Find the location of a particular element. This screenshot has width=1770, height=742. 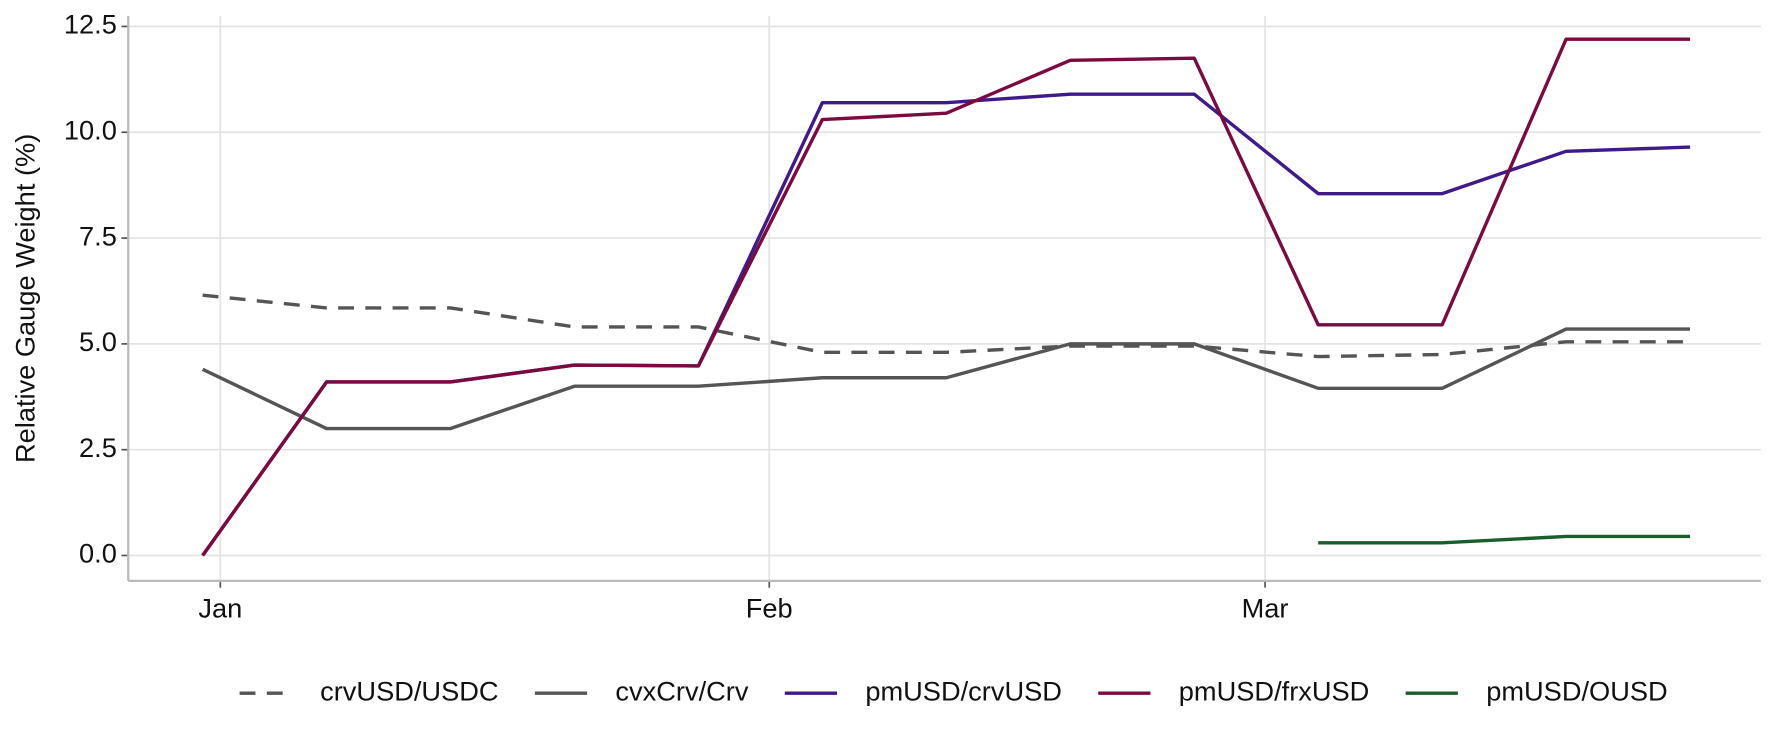

y-tick-label: 2.5 is located at coordinates (98, 447).